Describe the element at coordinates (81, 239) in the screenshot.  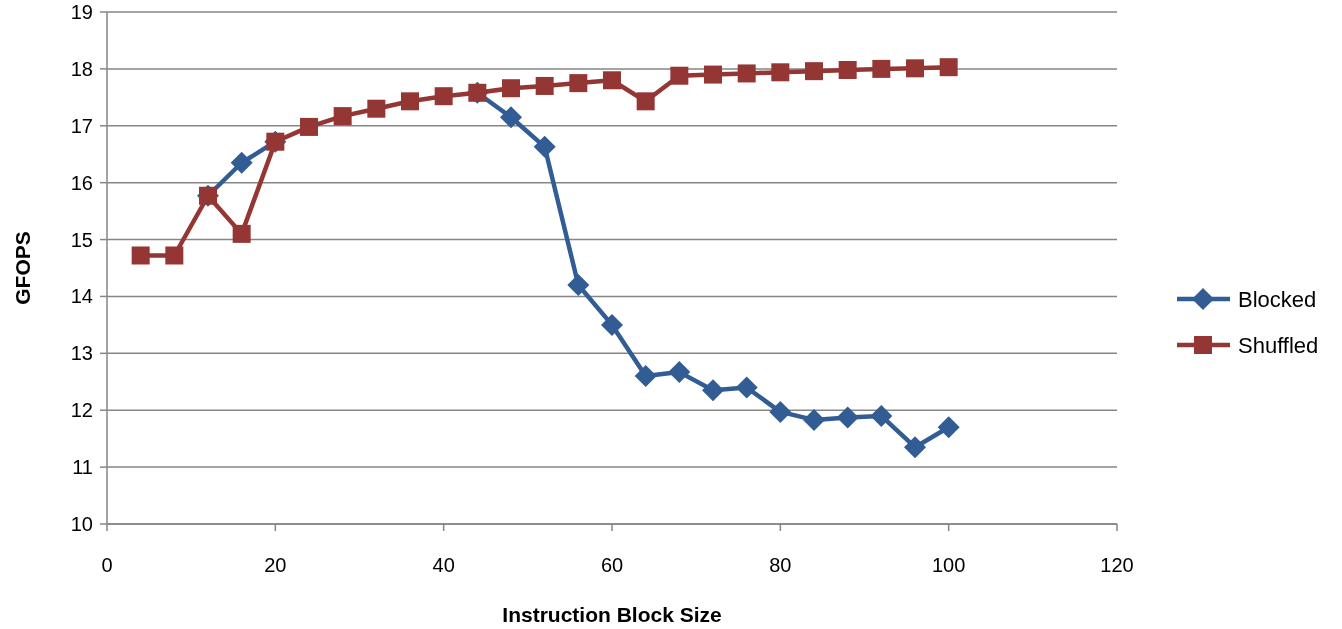
I see `y-tick-label: 15` at that location.